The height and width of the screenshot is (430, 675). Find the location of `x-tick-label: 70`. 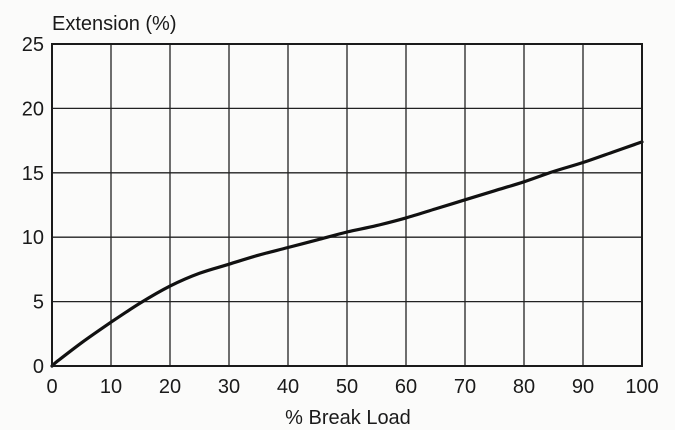

x-tick-label: 70 is located at coordinates (465, 387).